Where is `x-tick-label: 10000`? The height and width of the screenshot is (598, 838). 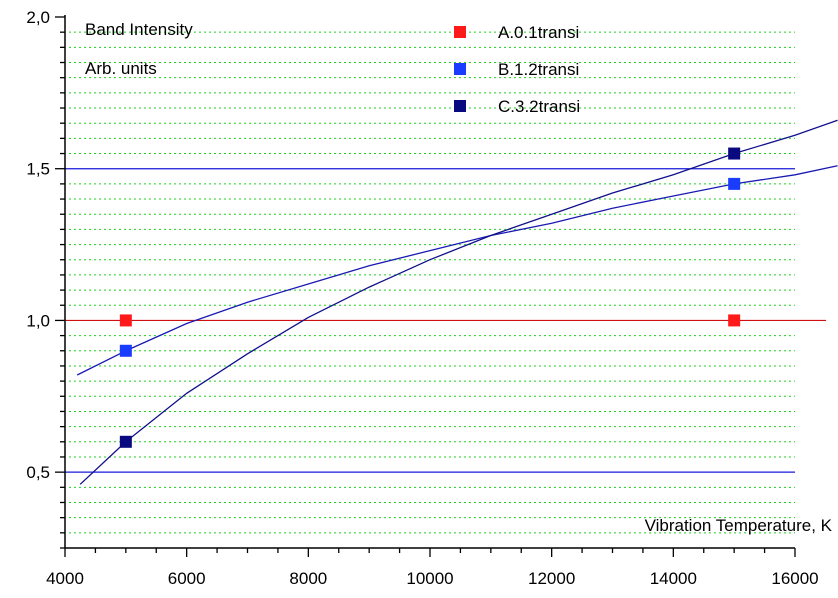 x-tick-label: 10000 is located at coordinates (429, 578).